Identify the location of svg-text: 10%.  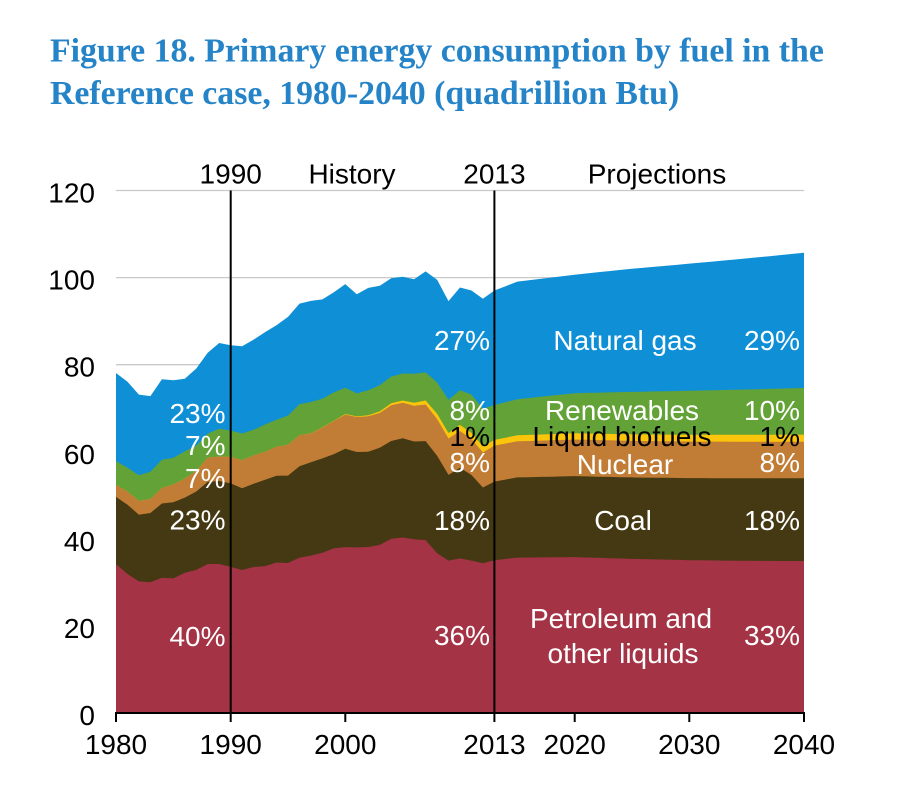
(772, 410).